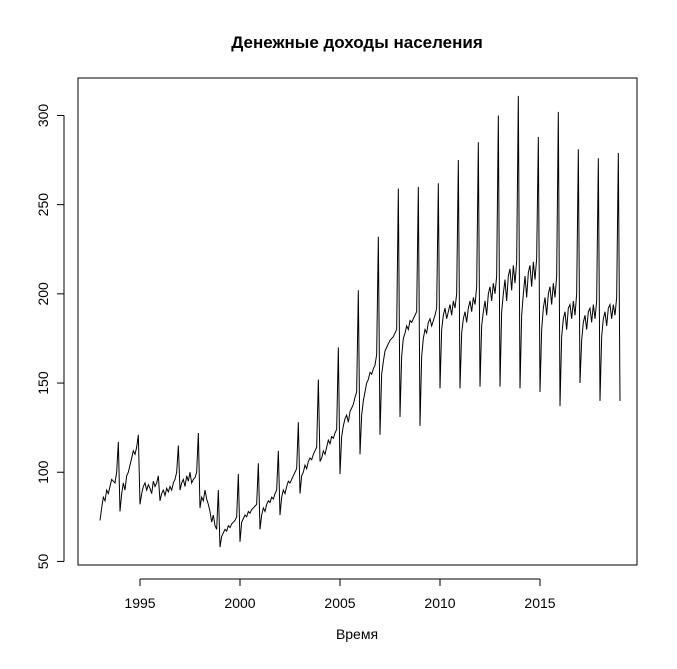 This screenshot has height=669, width=677. I want to click on y-tick-label: 250, so click(43, 205).